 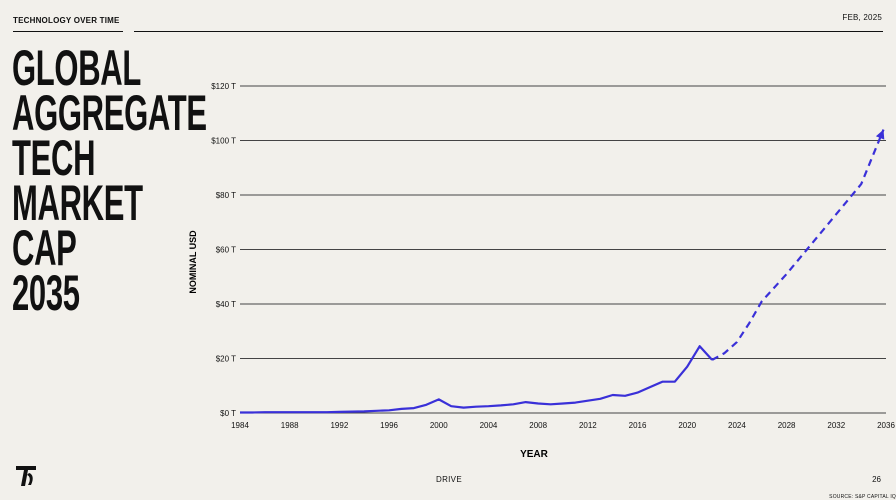 I want to click on page-number: 26, so click(x=876, y=479).